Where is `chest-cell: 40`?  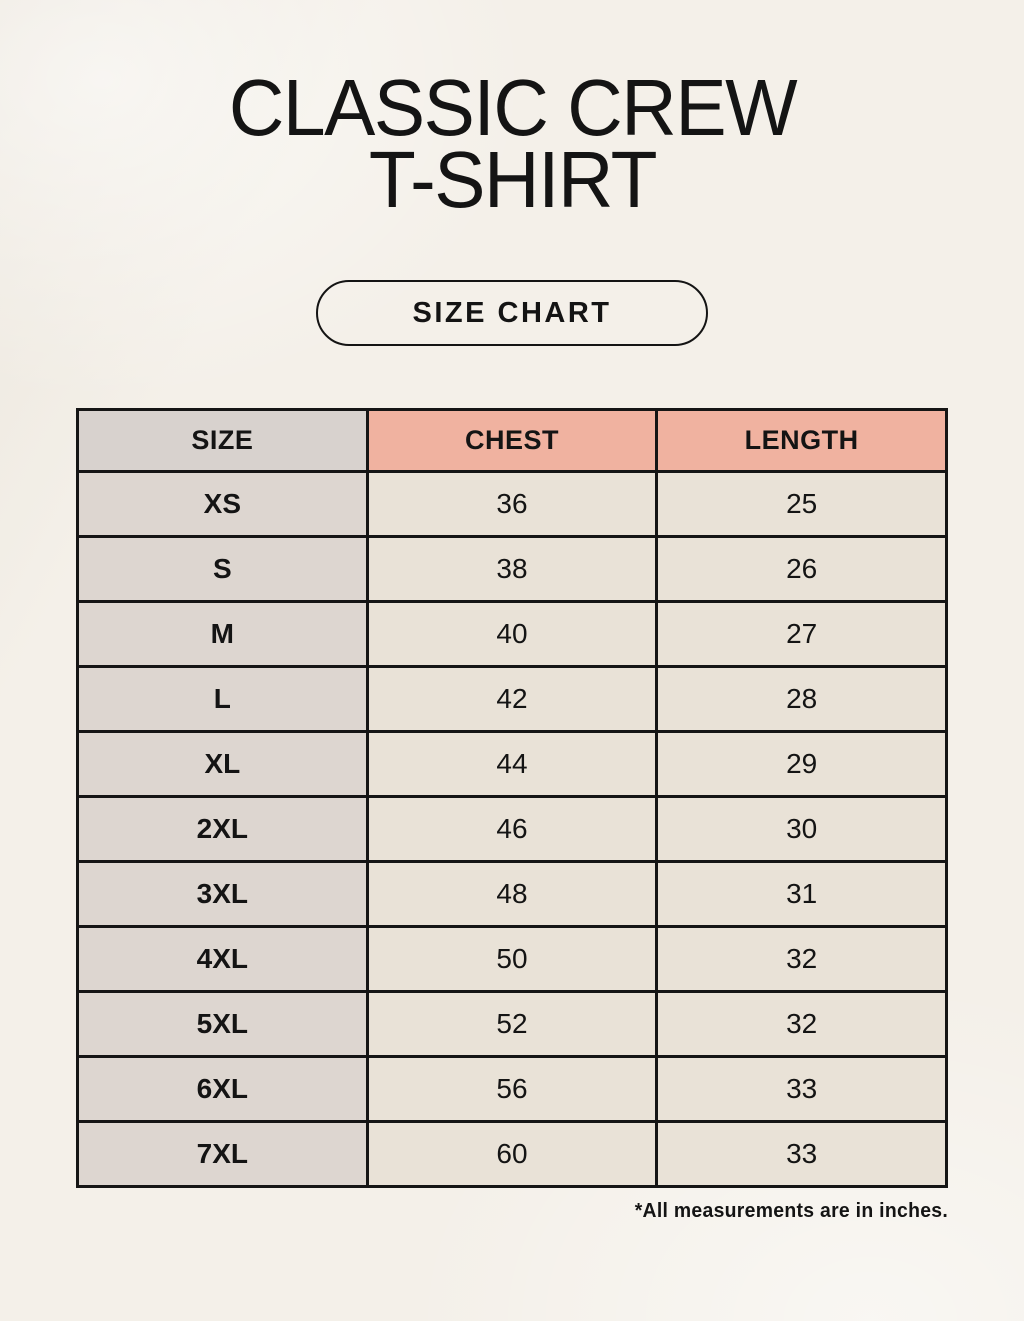 chest-cell: 40 is located at coordinates (512, 634).